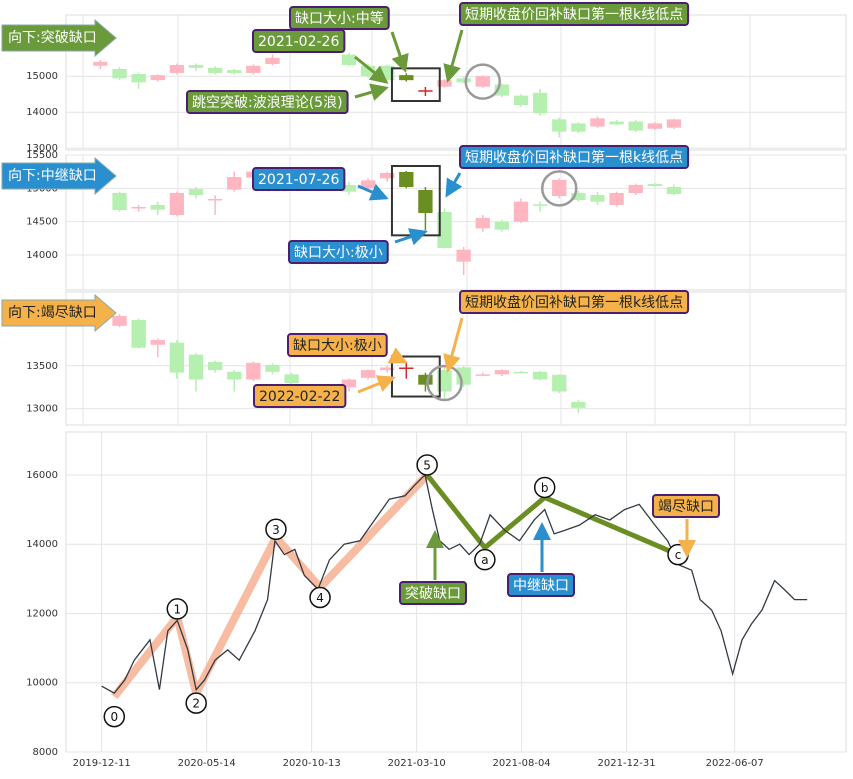 This screenshot has height=779, width=853. What do you see at coordinates (42, 366) in the screenshot?
I see `y-tick-label: 13500` at bounding box center [42, 366].